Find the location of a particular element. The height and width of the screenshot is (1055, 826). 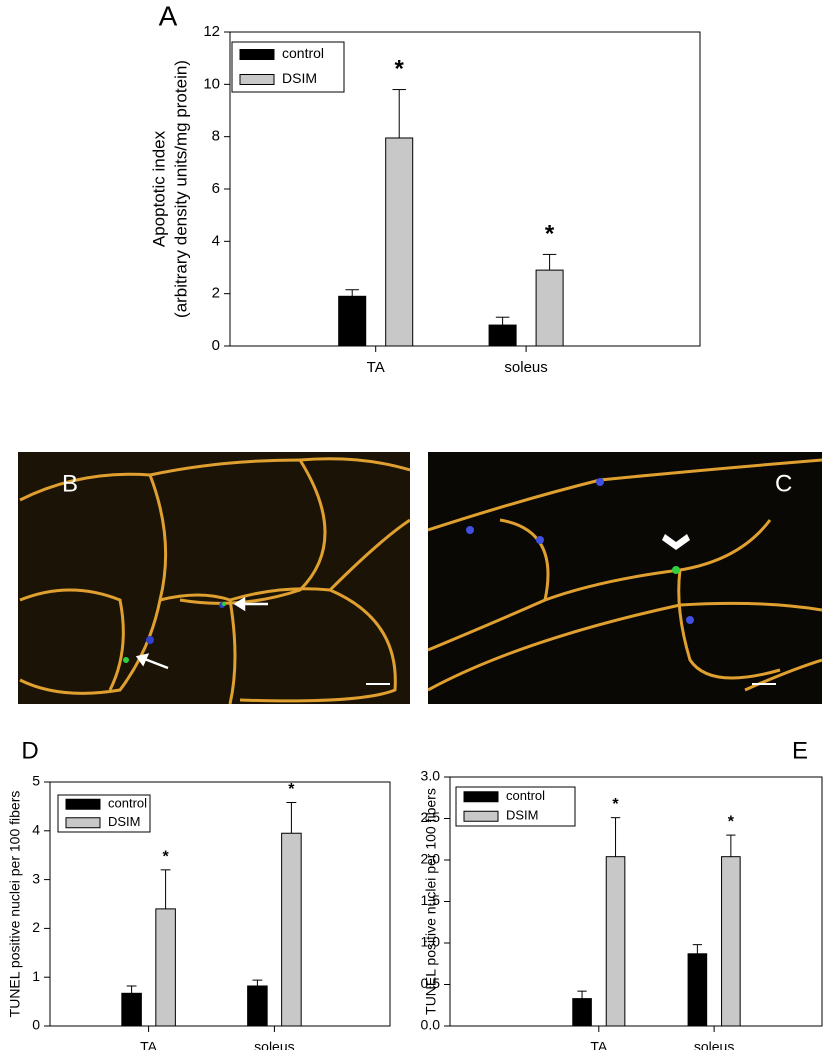

micrograph-b: B is located at coordinates (214, 578).